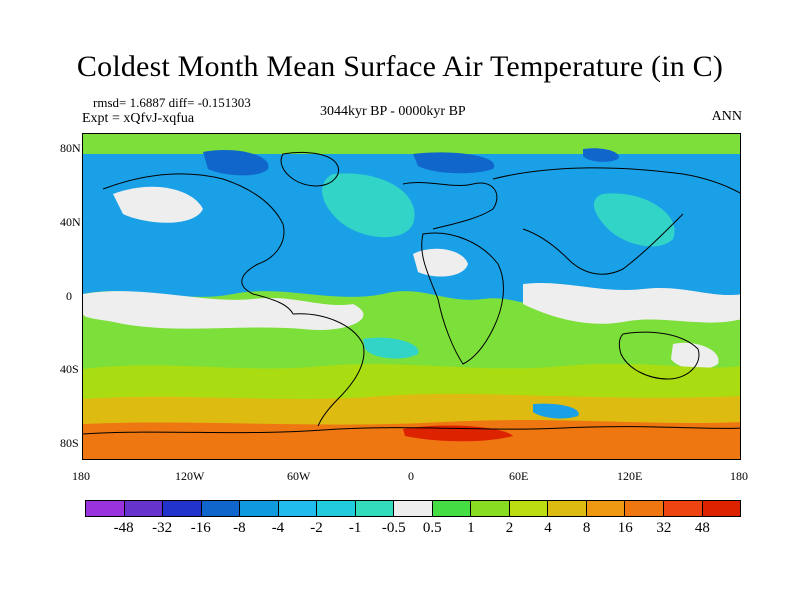 The height and width of the screenshot is (600, 800). I want to click on colorbar-tick-label: 16, so click(625, 528).